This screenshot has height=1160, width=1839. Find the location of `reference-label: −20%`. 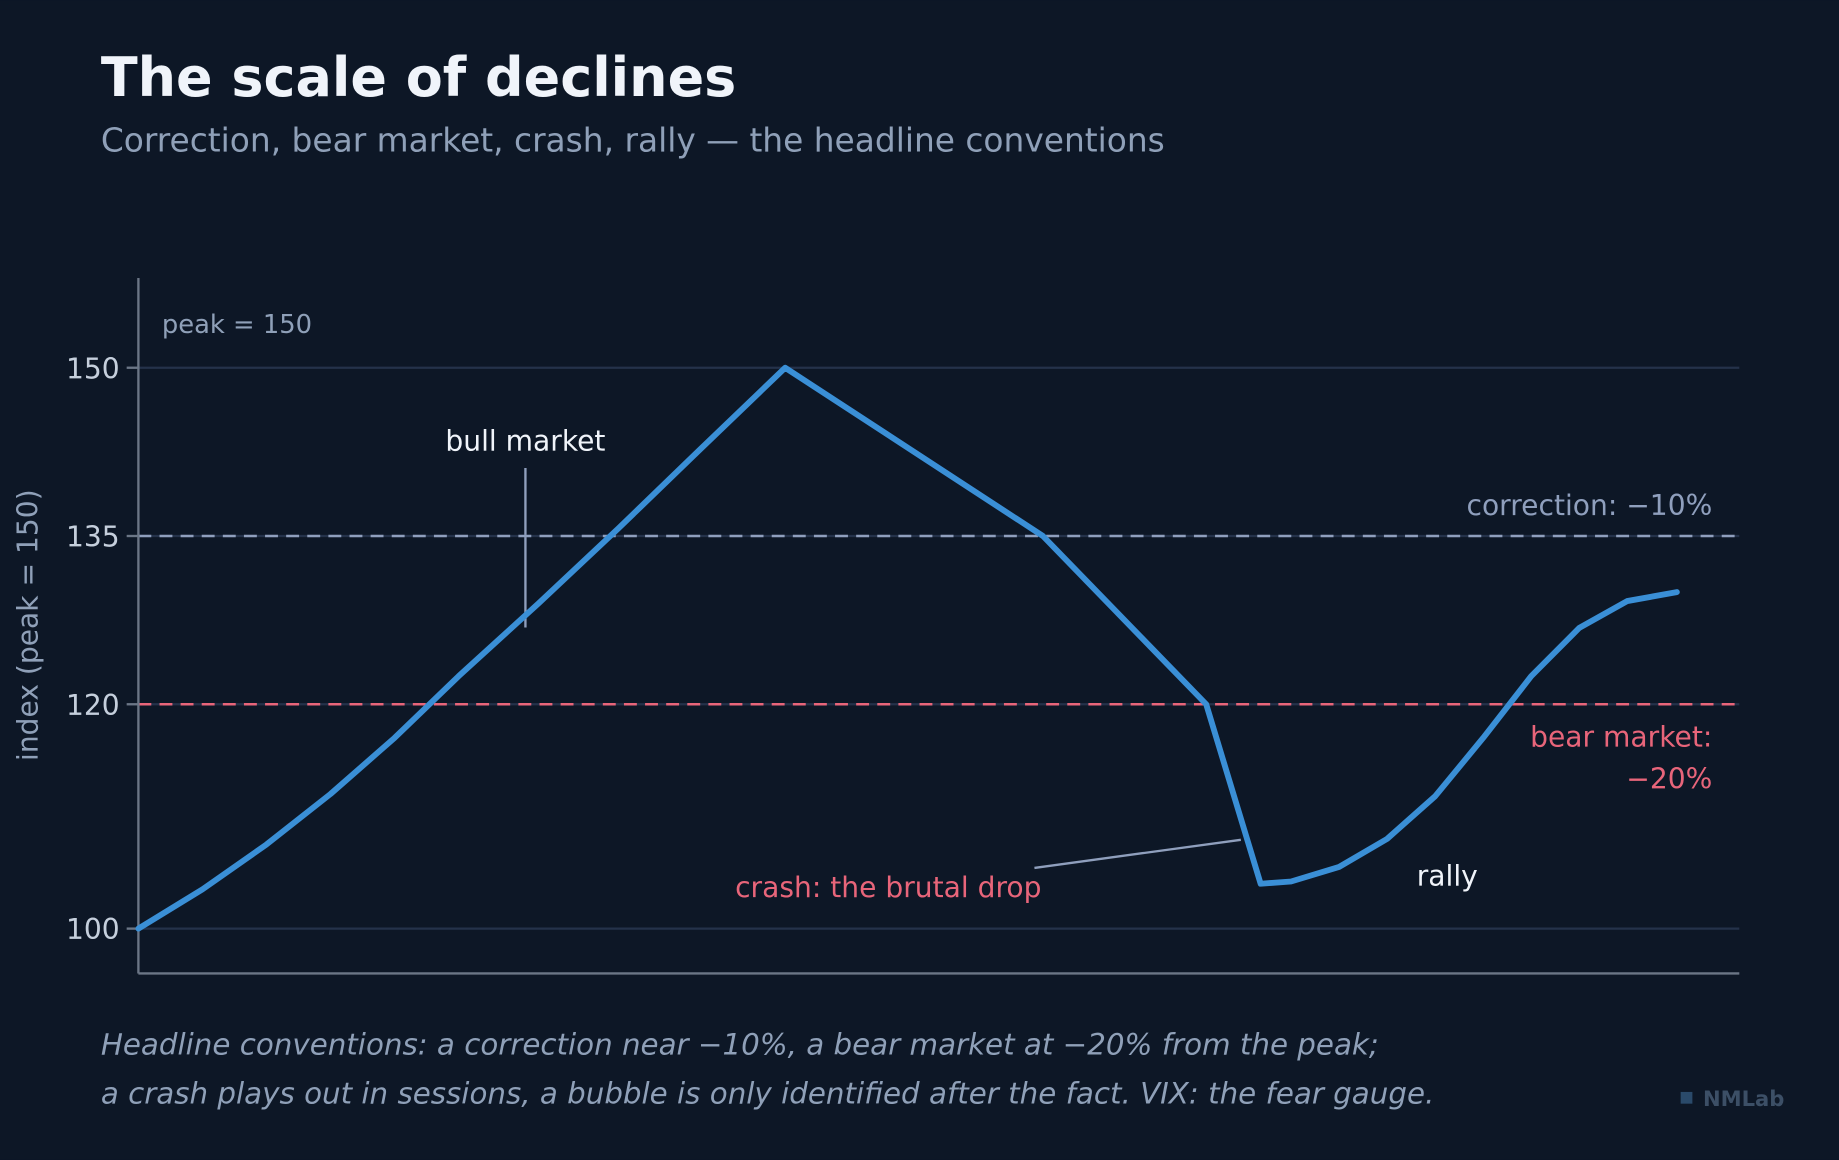

reference-label: −20% is located at coordinates (1669, 779).